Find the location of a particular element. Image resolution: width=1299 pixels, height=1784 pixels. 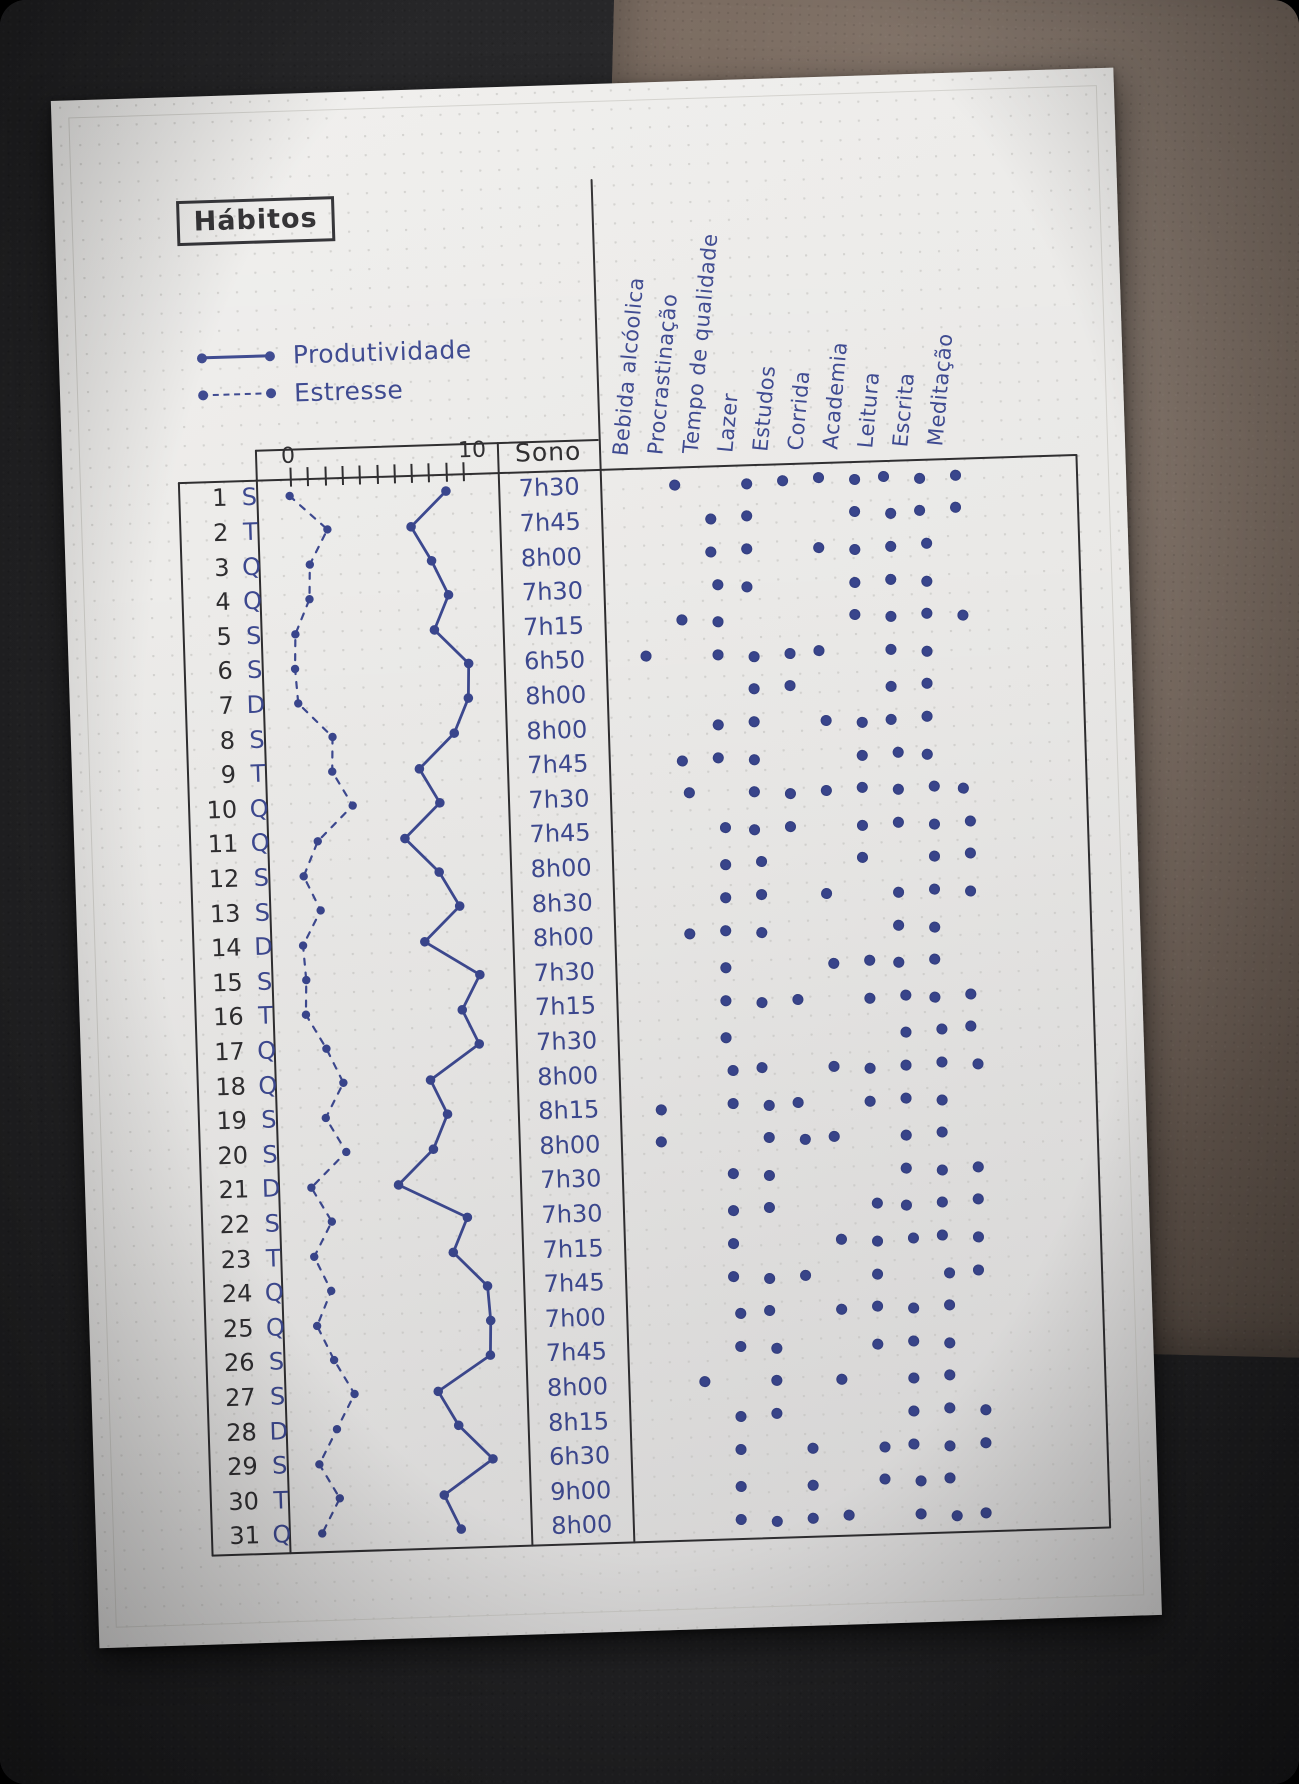

day-number: 29 is located at coordinates (242, 1467).